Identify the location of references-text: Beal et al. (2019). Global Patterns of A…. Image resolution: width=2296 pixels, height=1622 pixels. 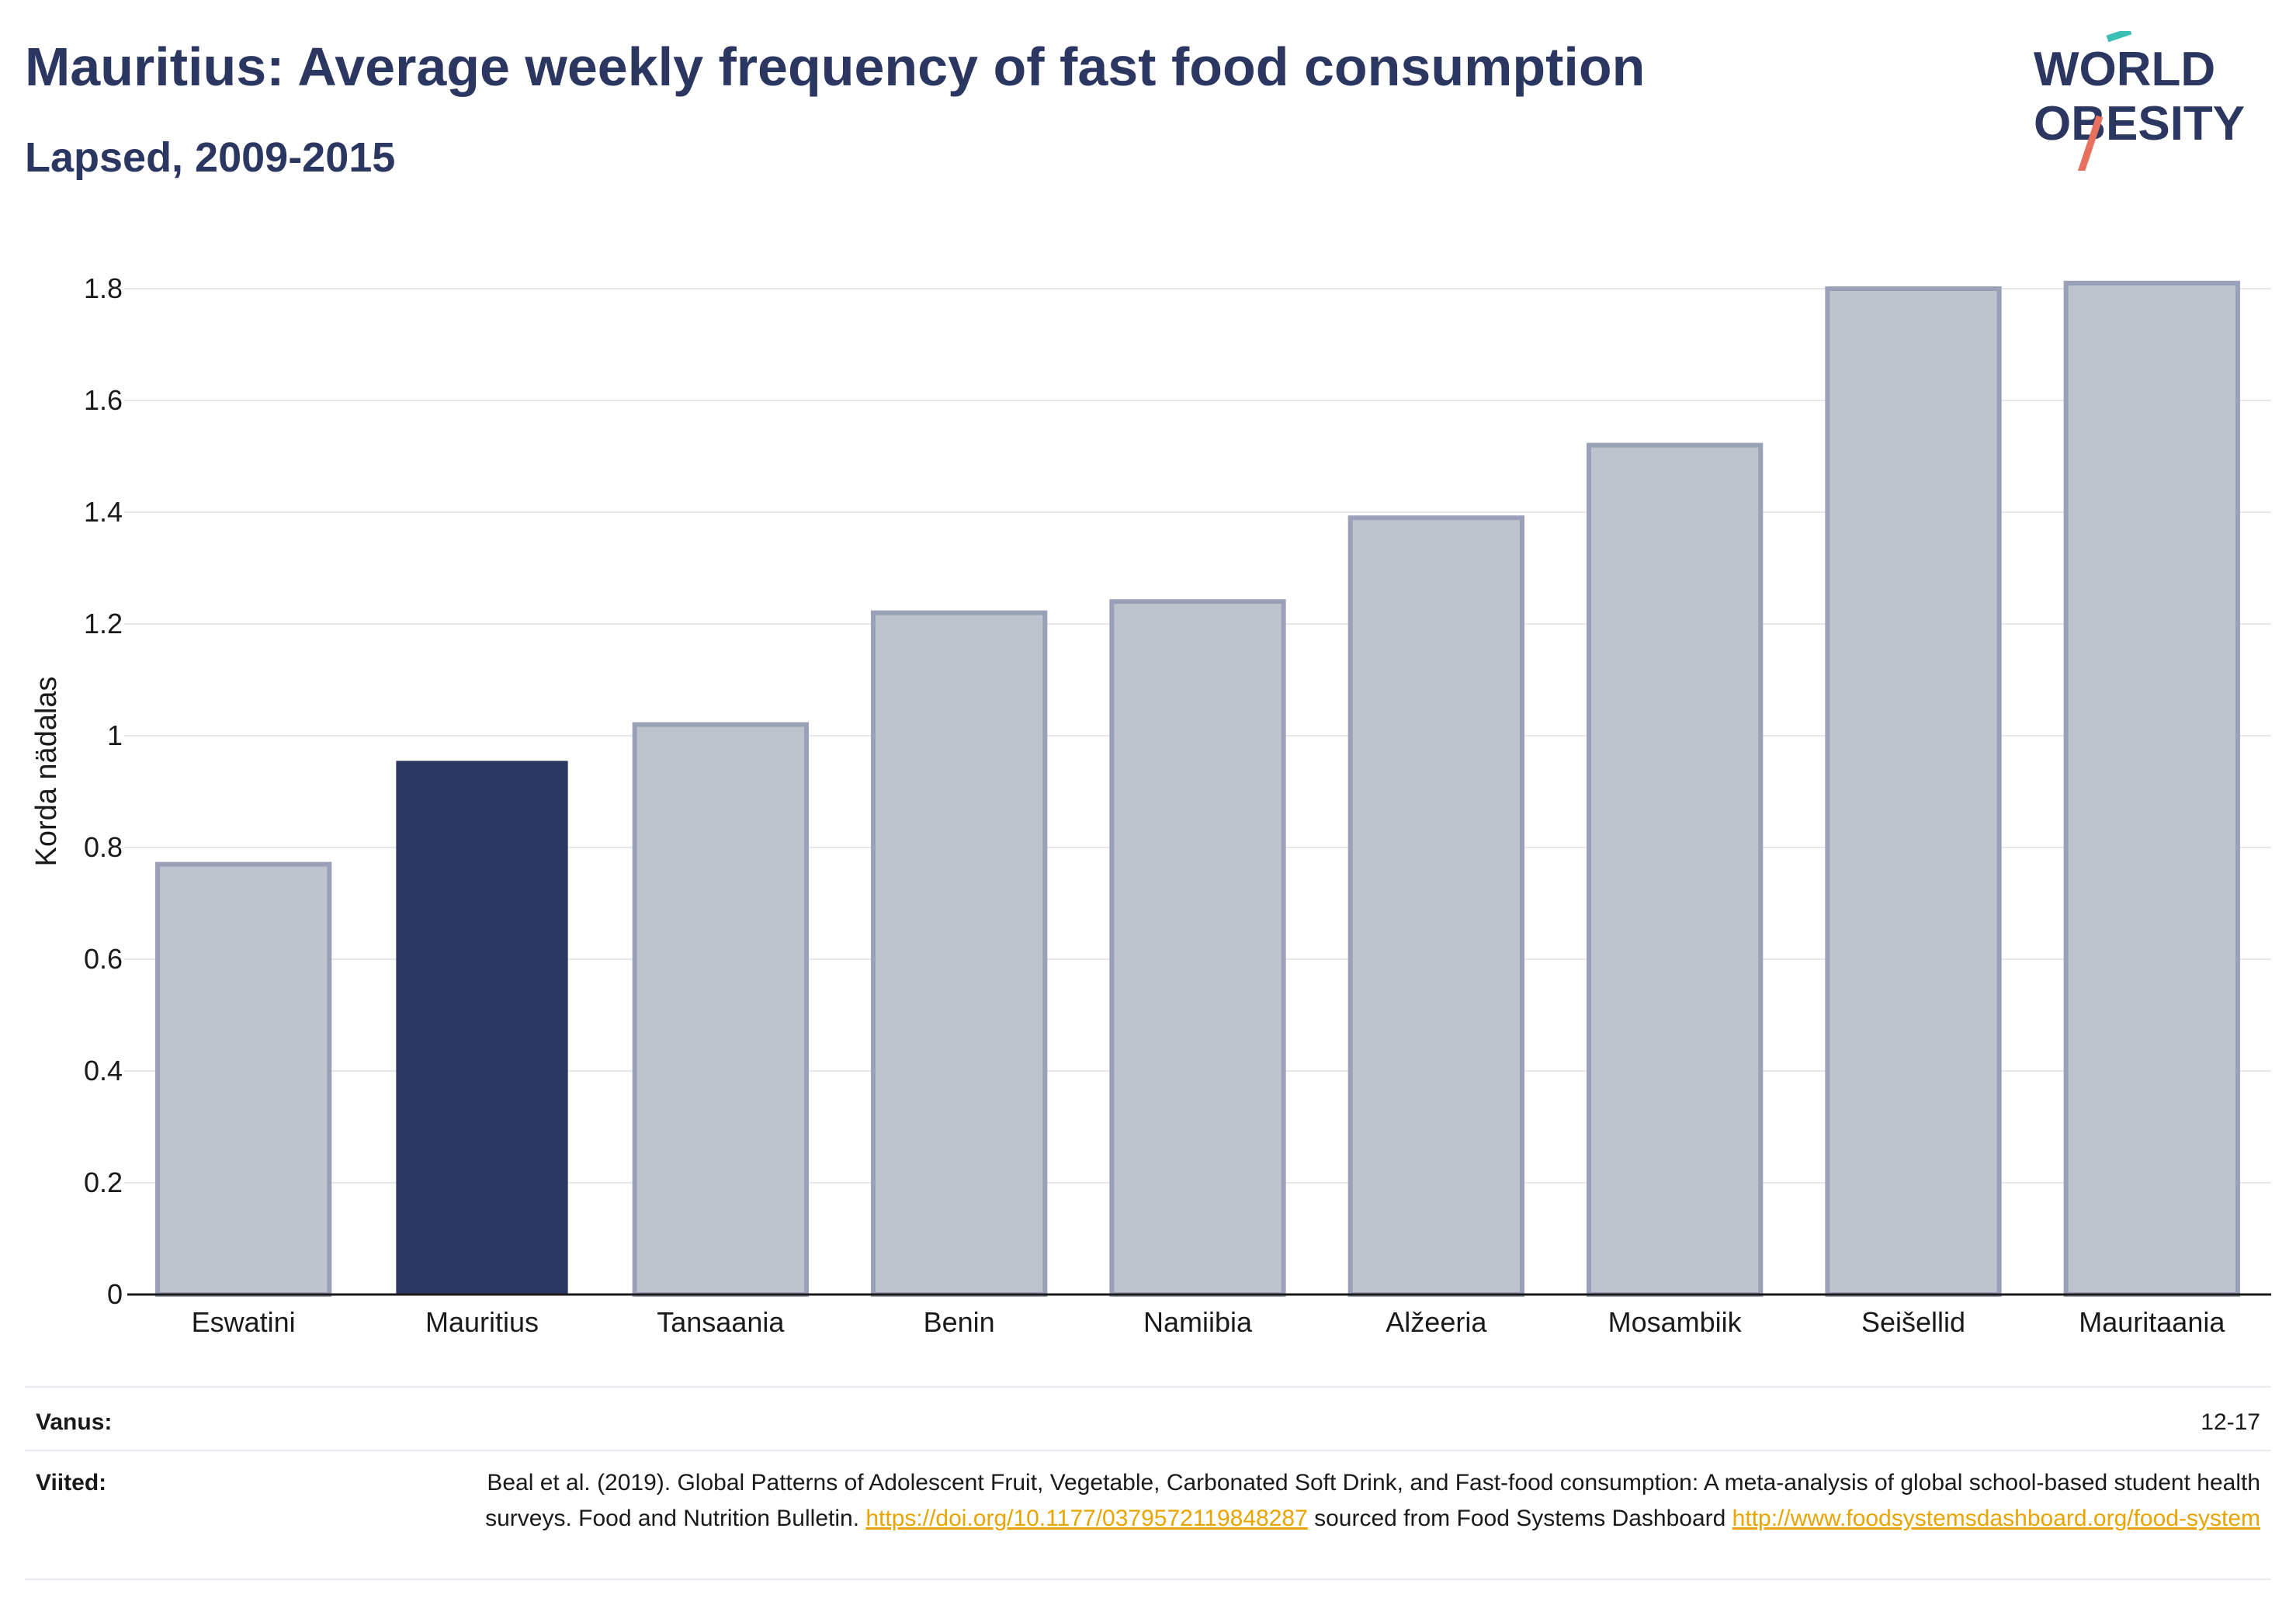
(1367, 1501).